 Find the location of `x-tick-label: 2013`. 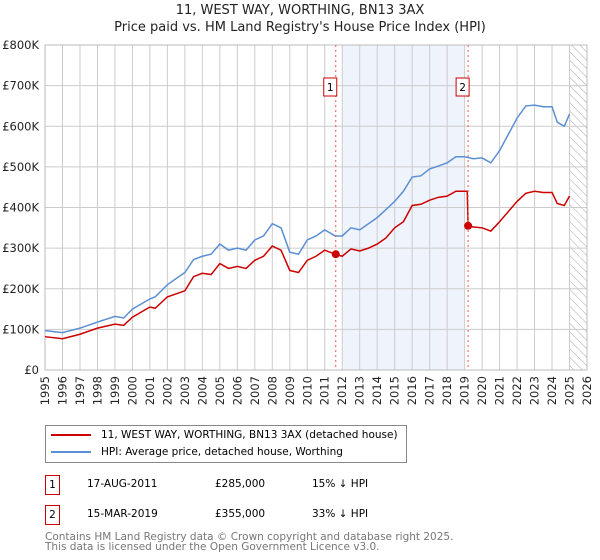

x-tick-label: 2013 is located at coordinates (360, 390).